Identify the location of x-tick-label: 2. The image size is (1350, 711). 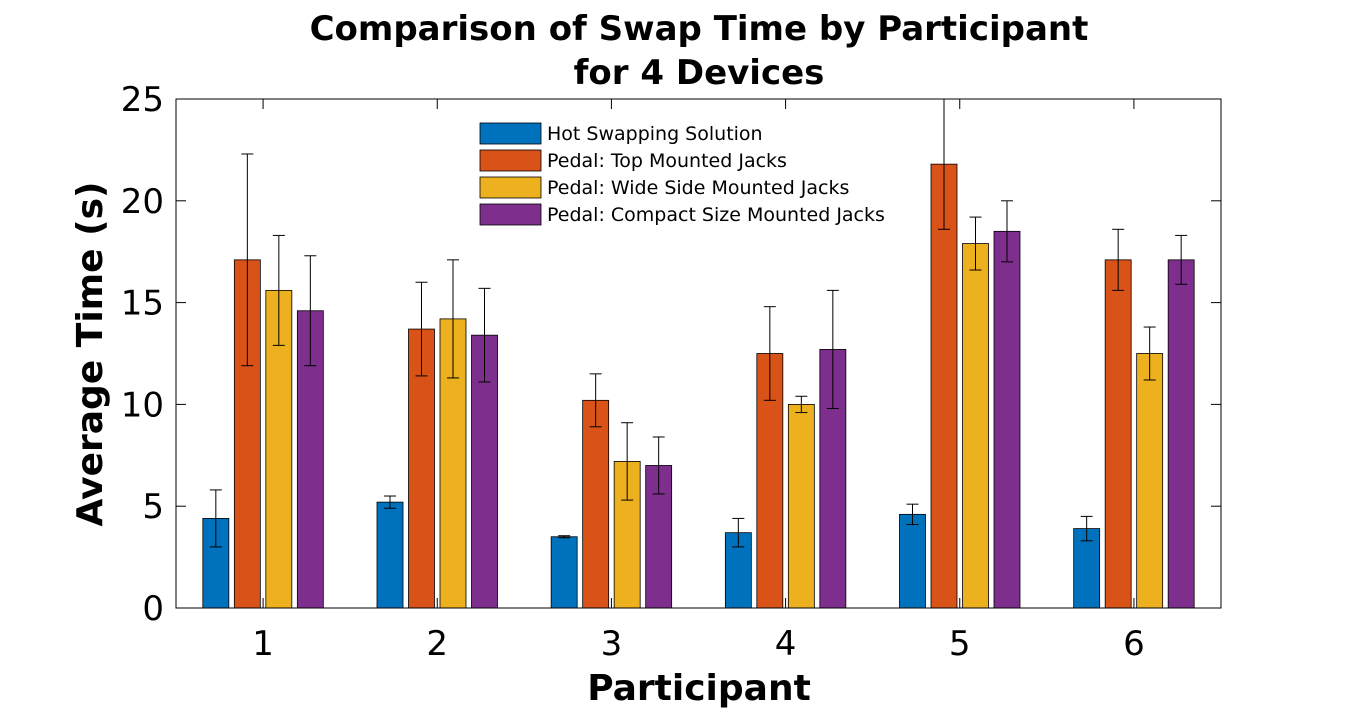
(437, 644).